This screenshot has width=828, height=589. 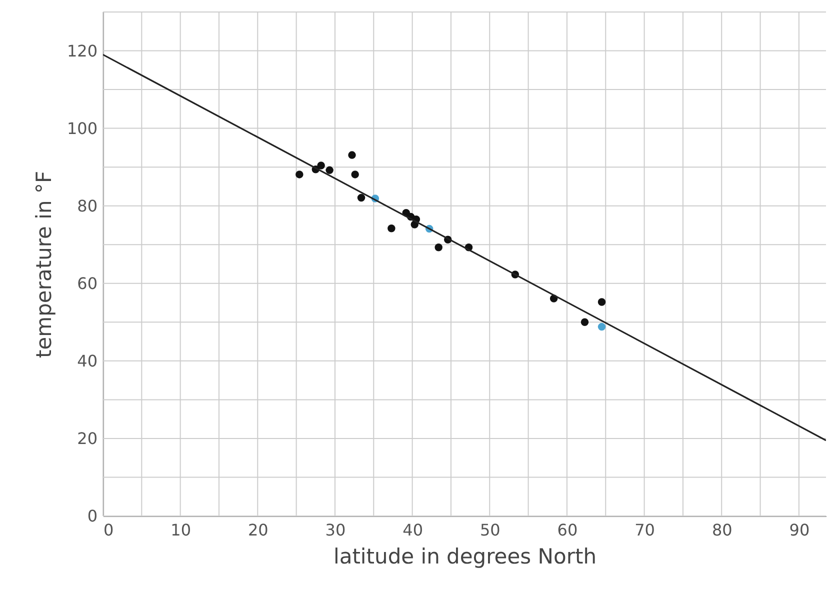 I want to click on x-tick-label: 90, so click(x=799, y=530).